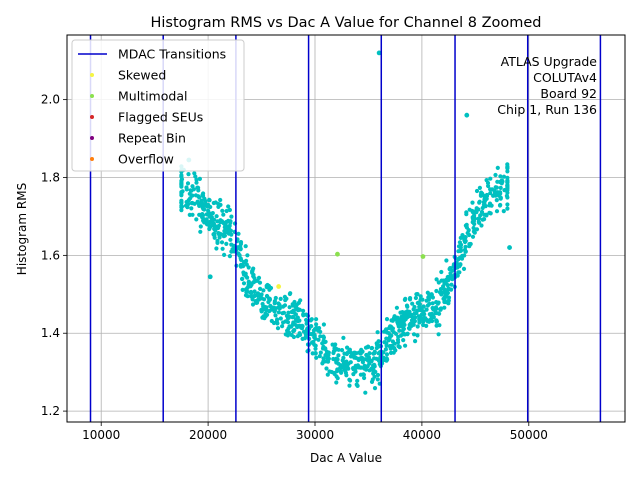  I want to click on legend-label-3: Flagged SEUs, so click(160, 117).